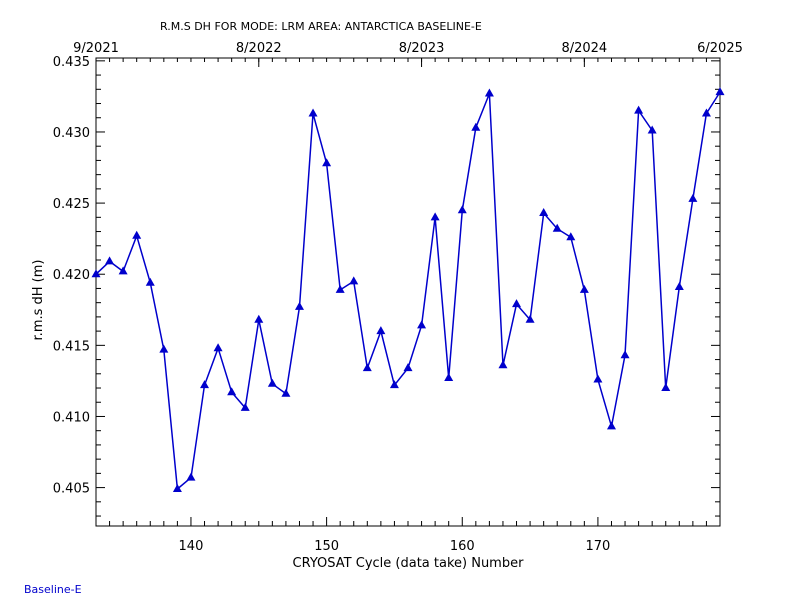 The height and width of the screenshot is (600, 800). What do you see at coordinates (71, 62) in the screenshot?
I see `y-tick-label: 0.435` at bounding box center [71, 62].